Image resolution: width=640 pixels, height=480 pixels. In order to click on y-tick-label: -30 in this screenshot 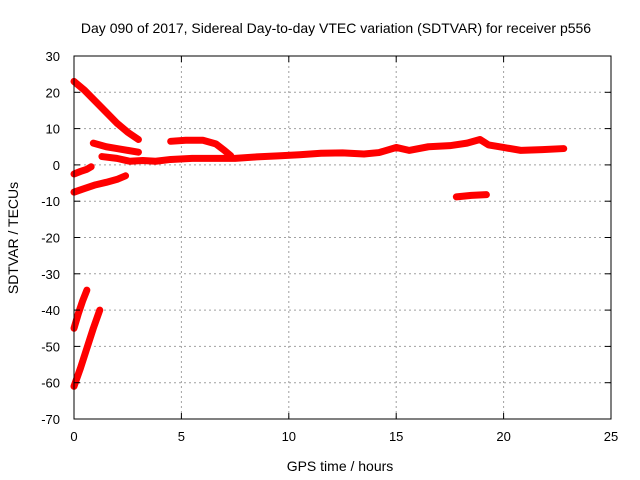, I will do `click(50, 274)`.